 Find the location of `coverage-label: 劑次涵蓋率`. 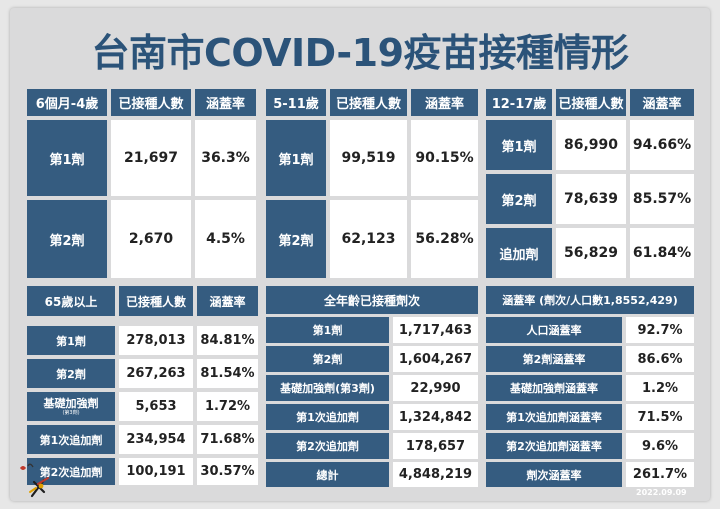

coverage-label: 劑次涵蓋率 is located at coordinates (554, 474).